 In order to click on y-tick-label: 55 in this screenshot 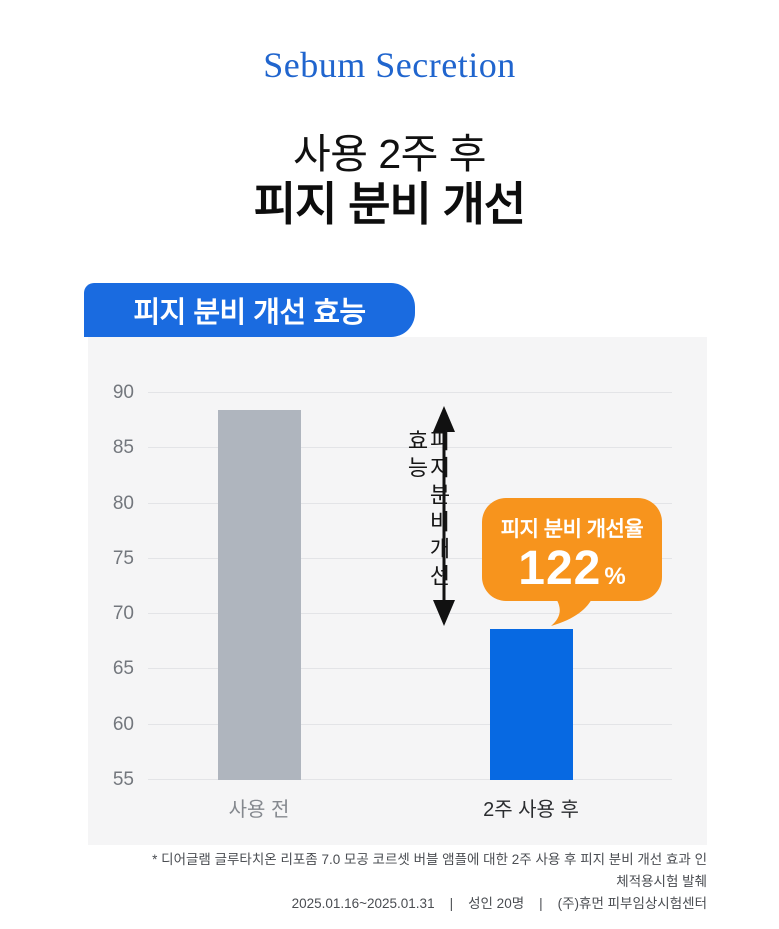, I will do `click(123, 779)`.